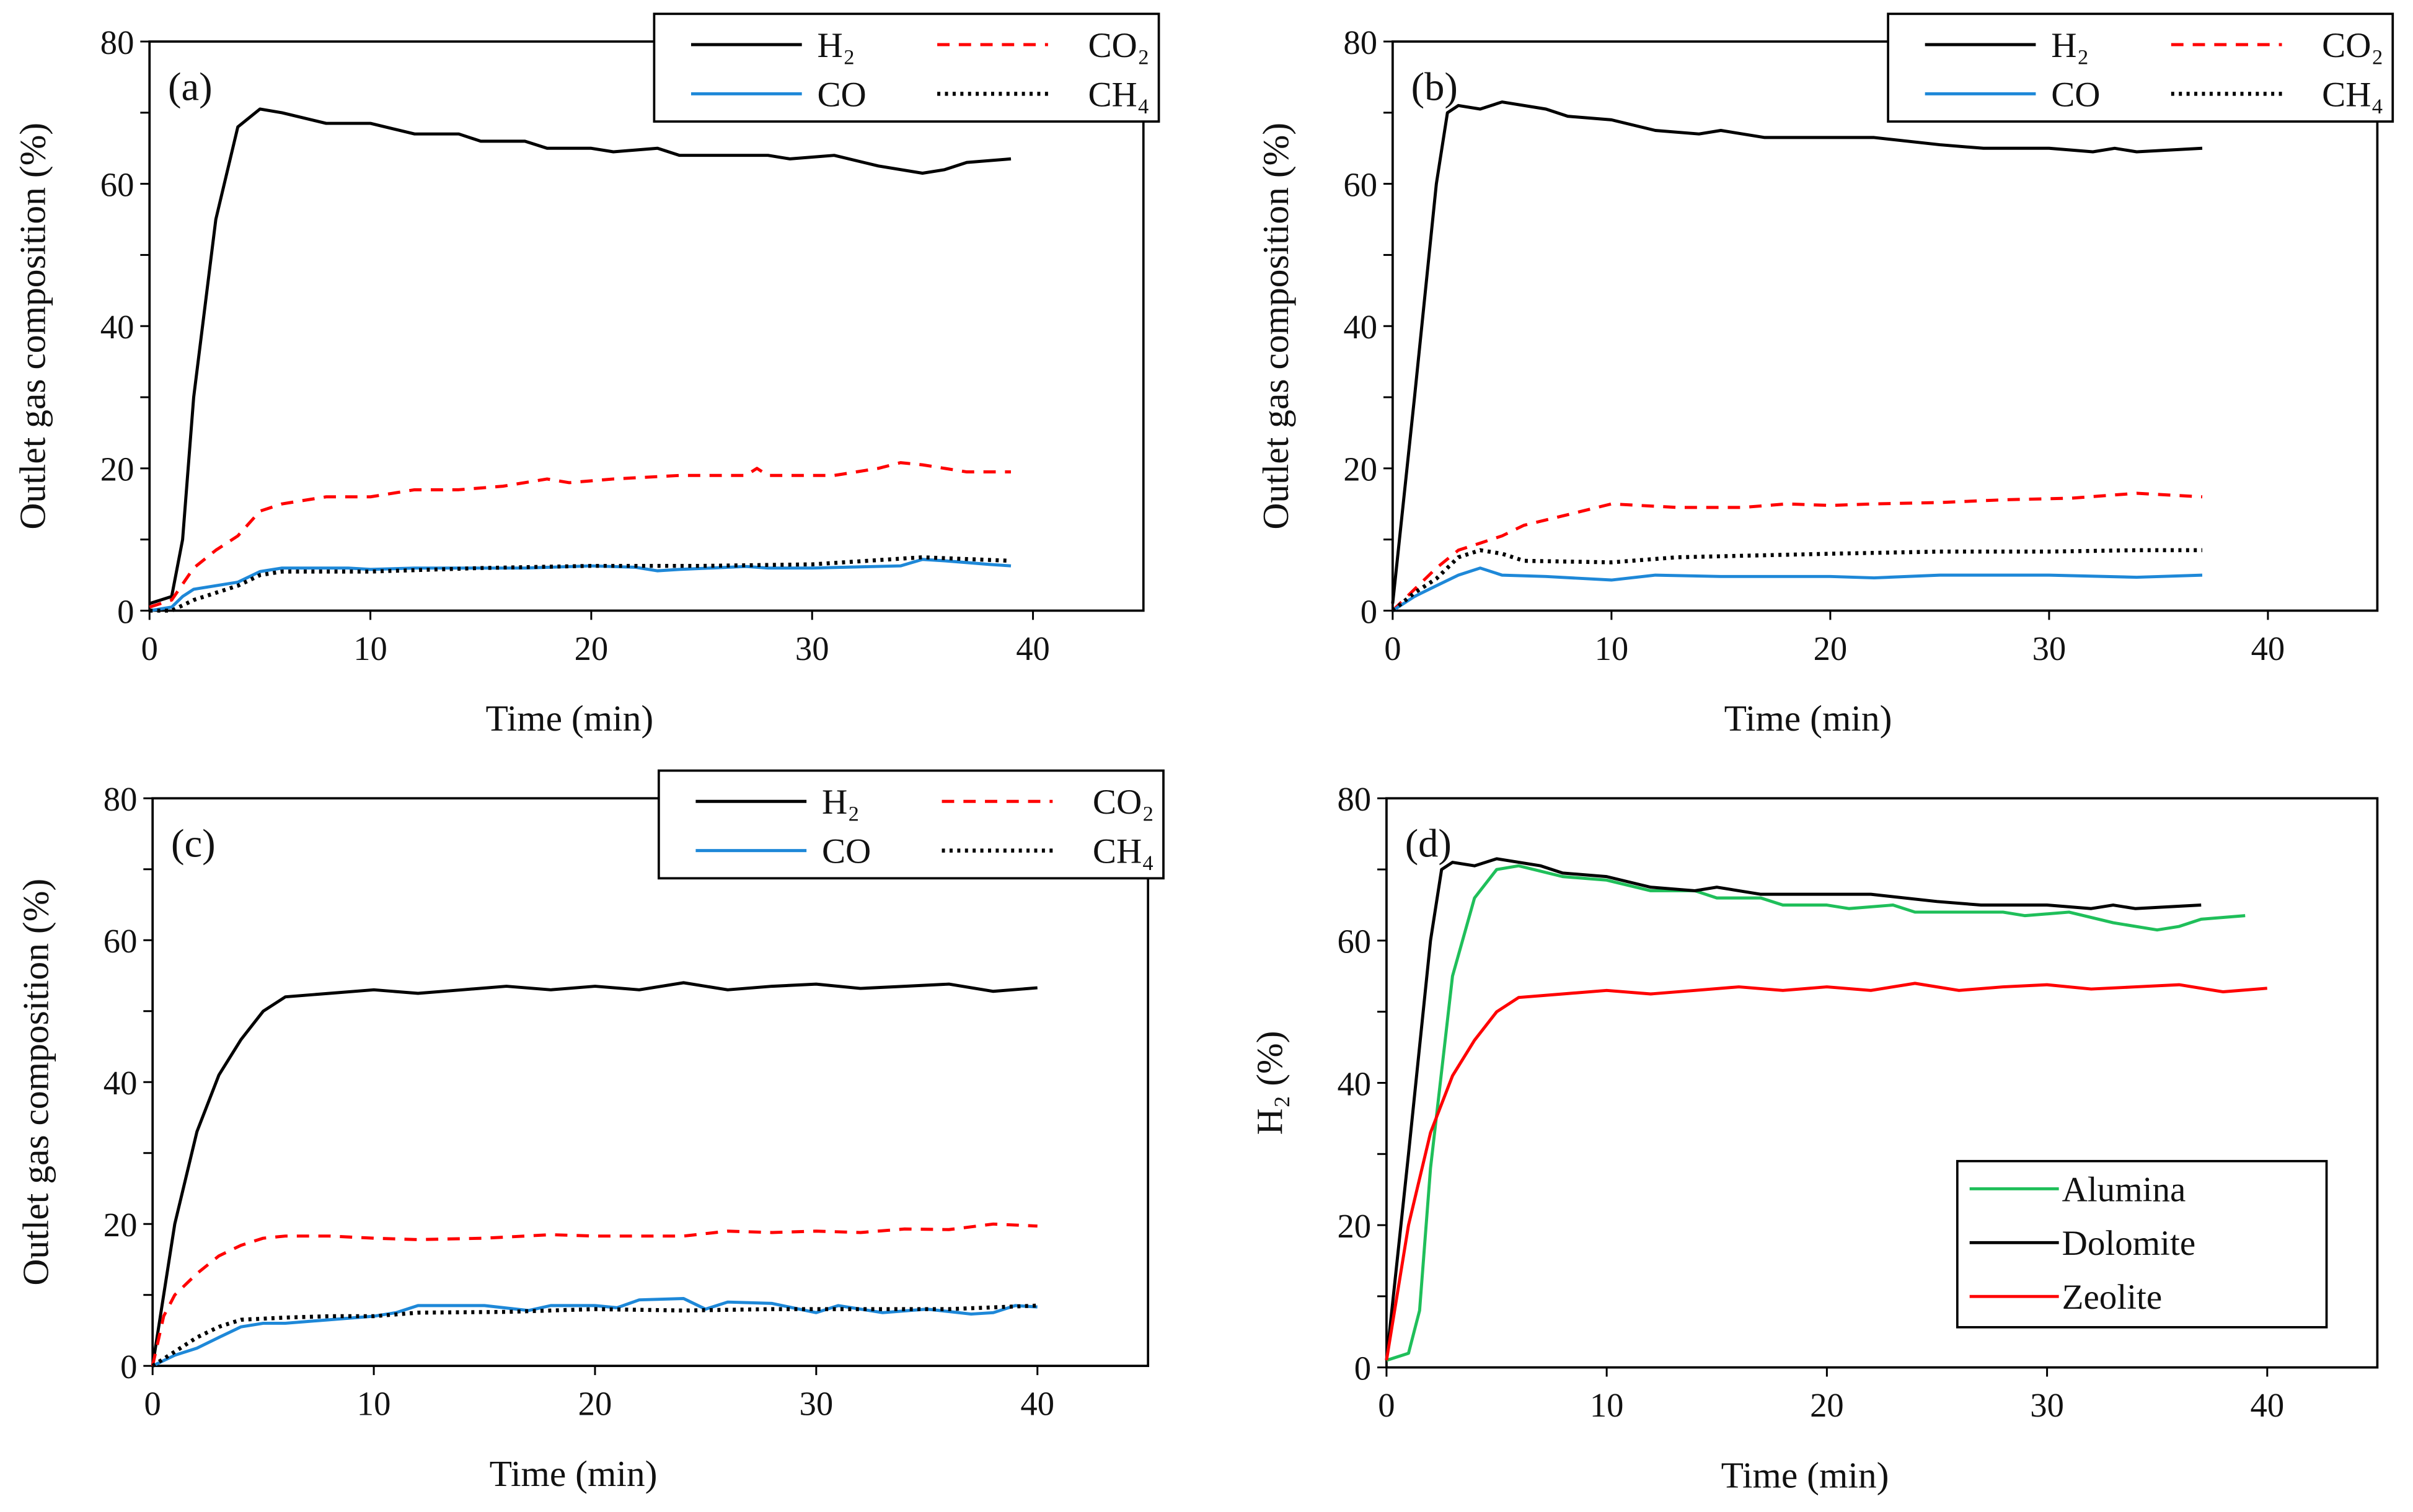  What do you see at coordinates (2129, 1243) in the screenshot?
I see `legend-label: Dolomite` at bounding box center [2129, 1243].